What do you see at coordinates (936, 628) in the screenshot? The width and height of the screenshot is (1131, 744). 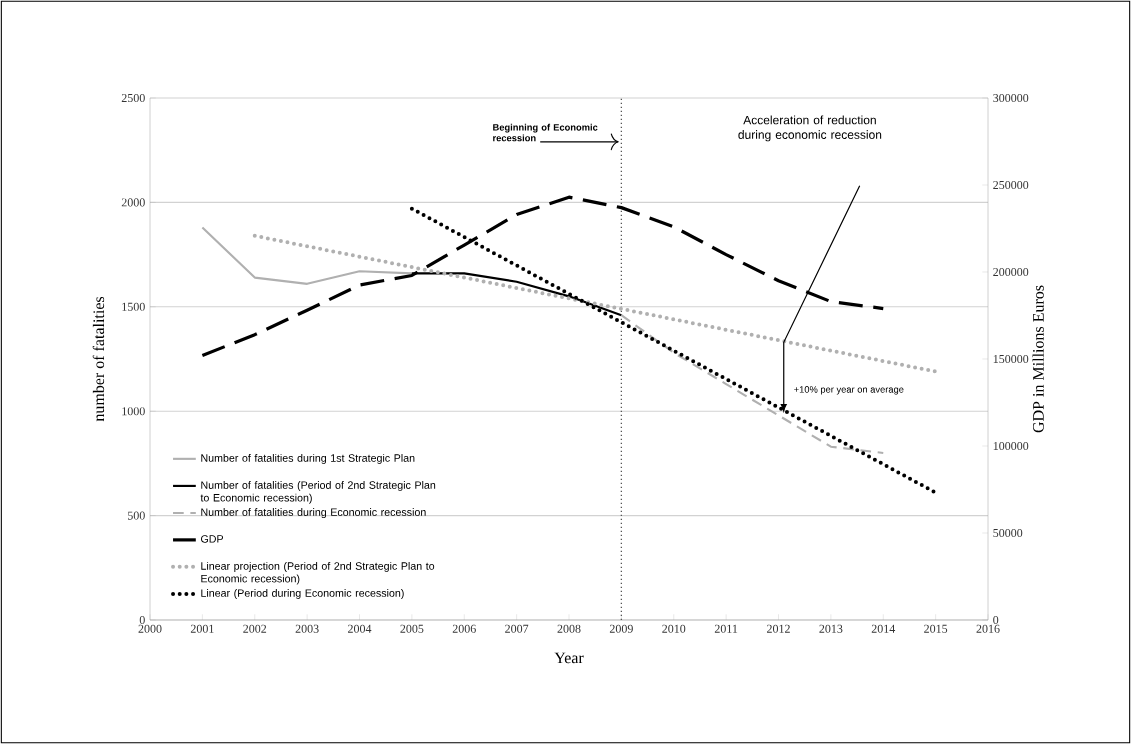 I see `x-tick-label: 2015` at bounding box center [936, 628].